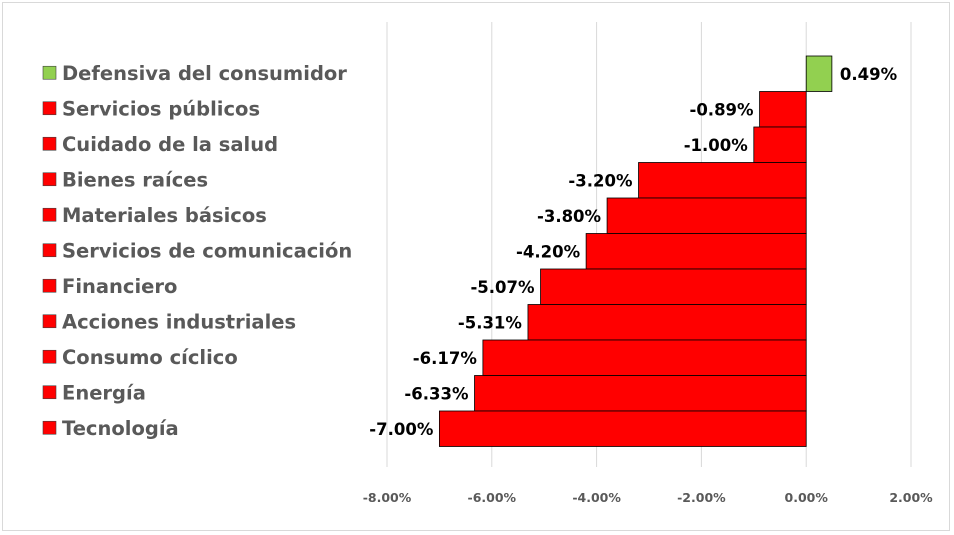  What do you see at coordinates (869, 74) in the screenshot?
I see `data-label: 0.49%` at bounding box center [869, 74].